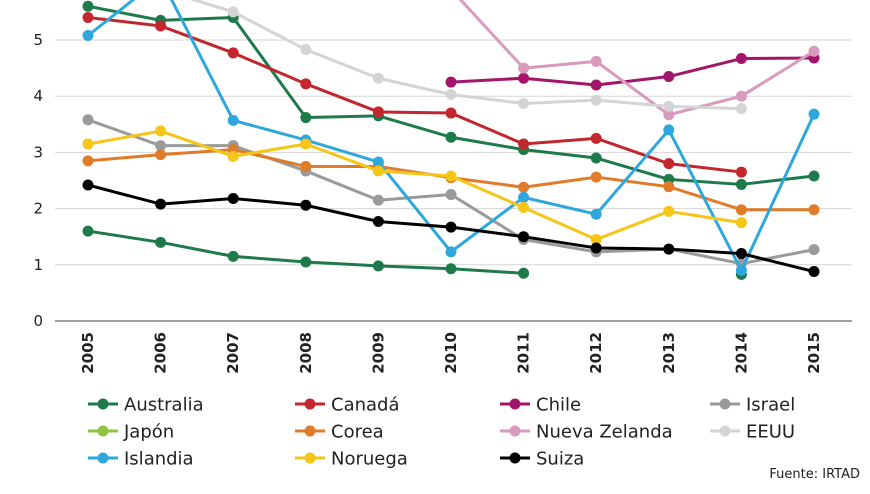 The height and width of the screenshot is (494, 870). What do you see at coordinates (365, 405) in the screenshot?
I see `legend-label: Canadá` at bounding box center [365, 405].